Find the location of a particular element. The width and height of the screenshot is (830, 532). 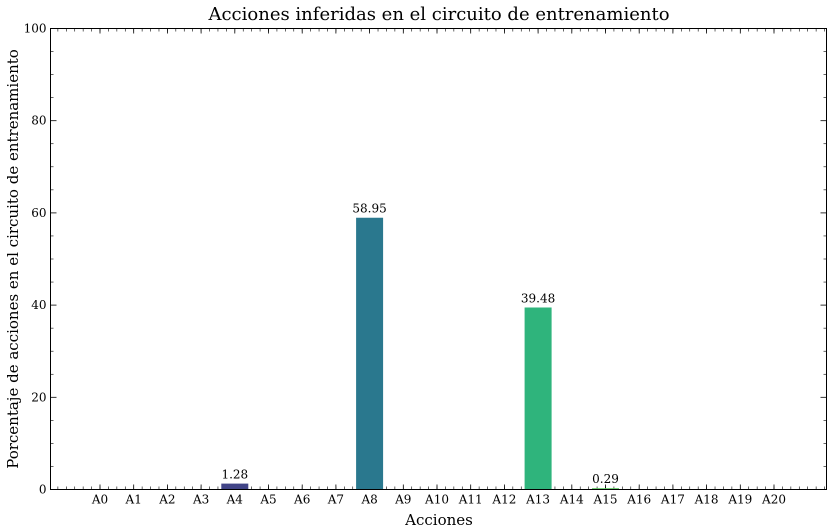

bar-A15 is located at coordinates (605, 489).